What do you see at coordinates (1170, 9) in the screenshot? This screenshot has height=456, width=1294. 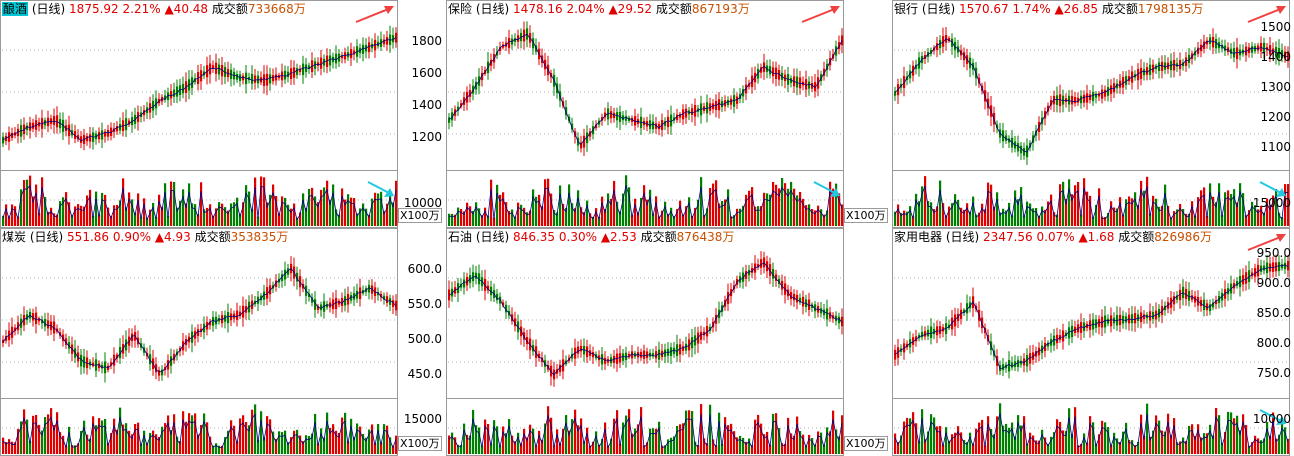 I see `volume-value: 1798135万` at bounding box center [1170, 9].